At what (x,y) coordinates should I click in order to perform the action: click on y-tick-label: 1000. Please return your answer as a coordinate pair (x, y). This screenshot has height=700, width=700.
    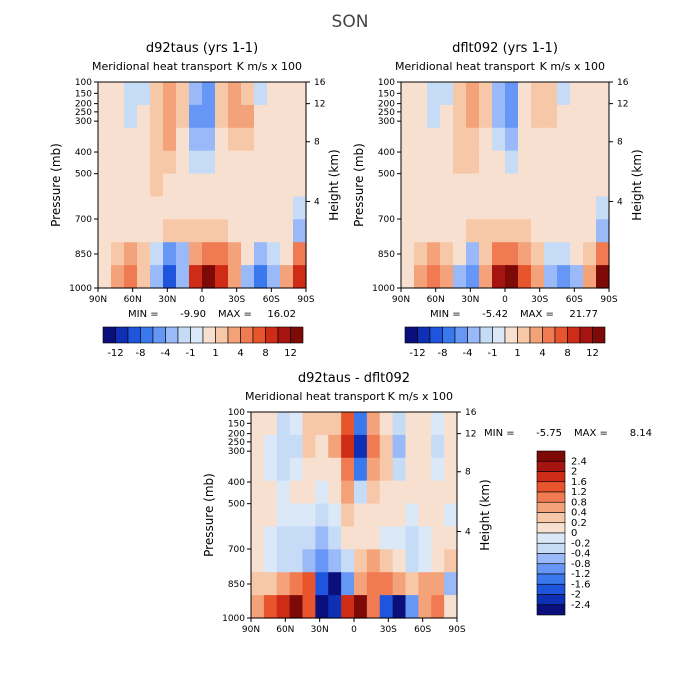
    Looking at the image, I should click on (80, 289).